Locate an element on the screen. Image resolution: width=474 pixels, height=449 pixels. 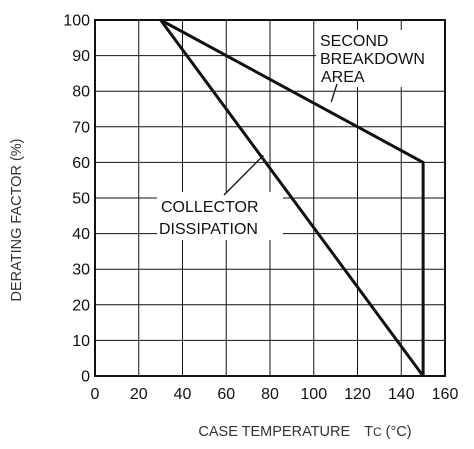
y-tick-label: 60 is located at coordinates (81, 163).